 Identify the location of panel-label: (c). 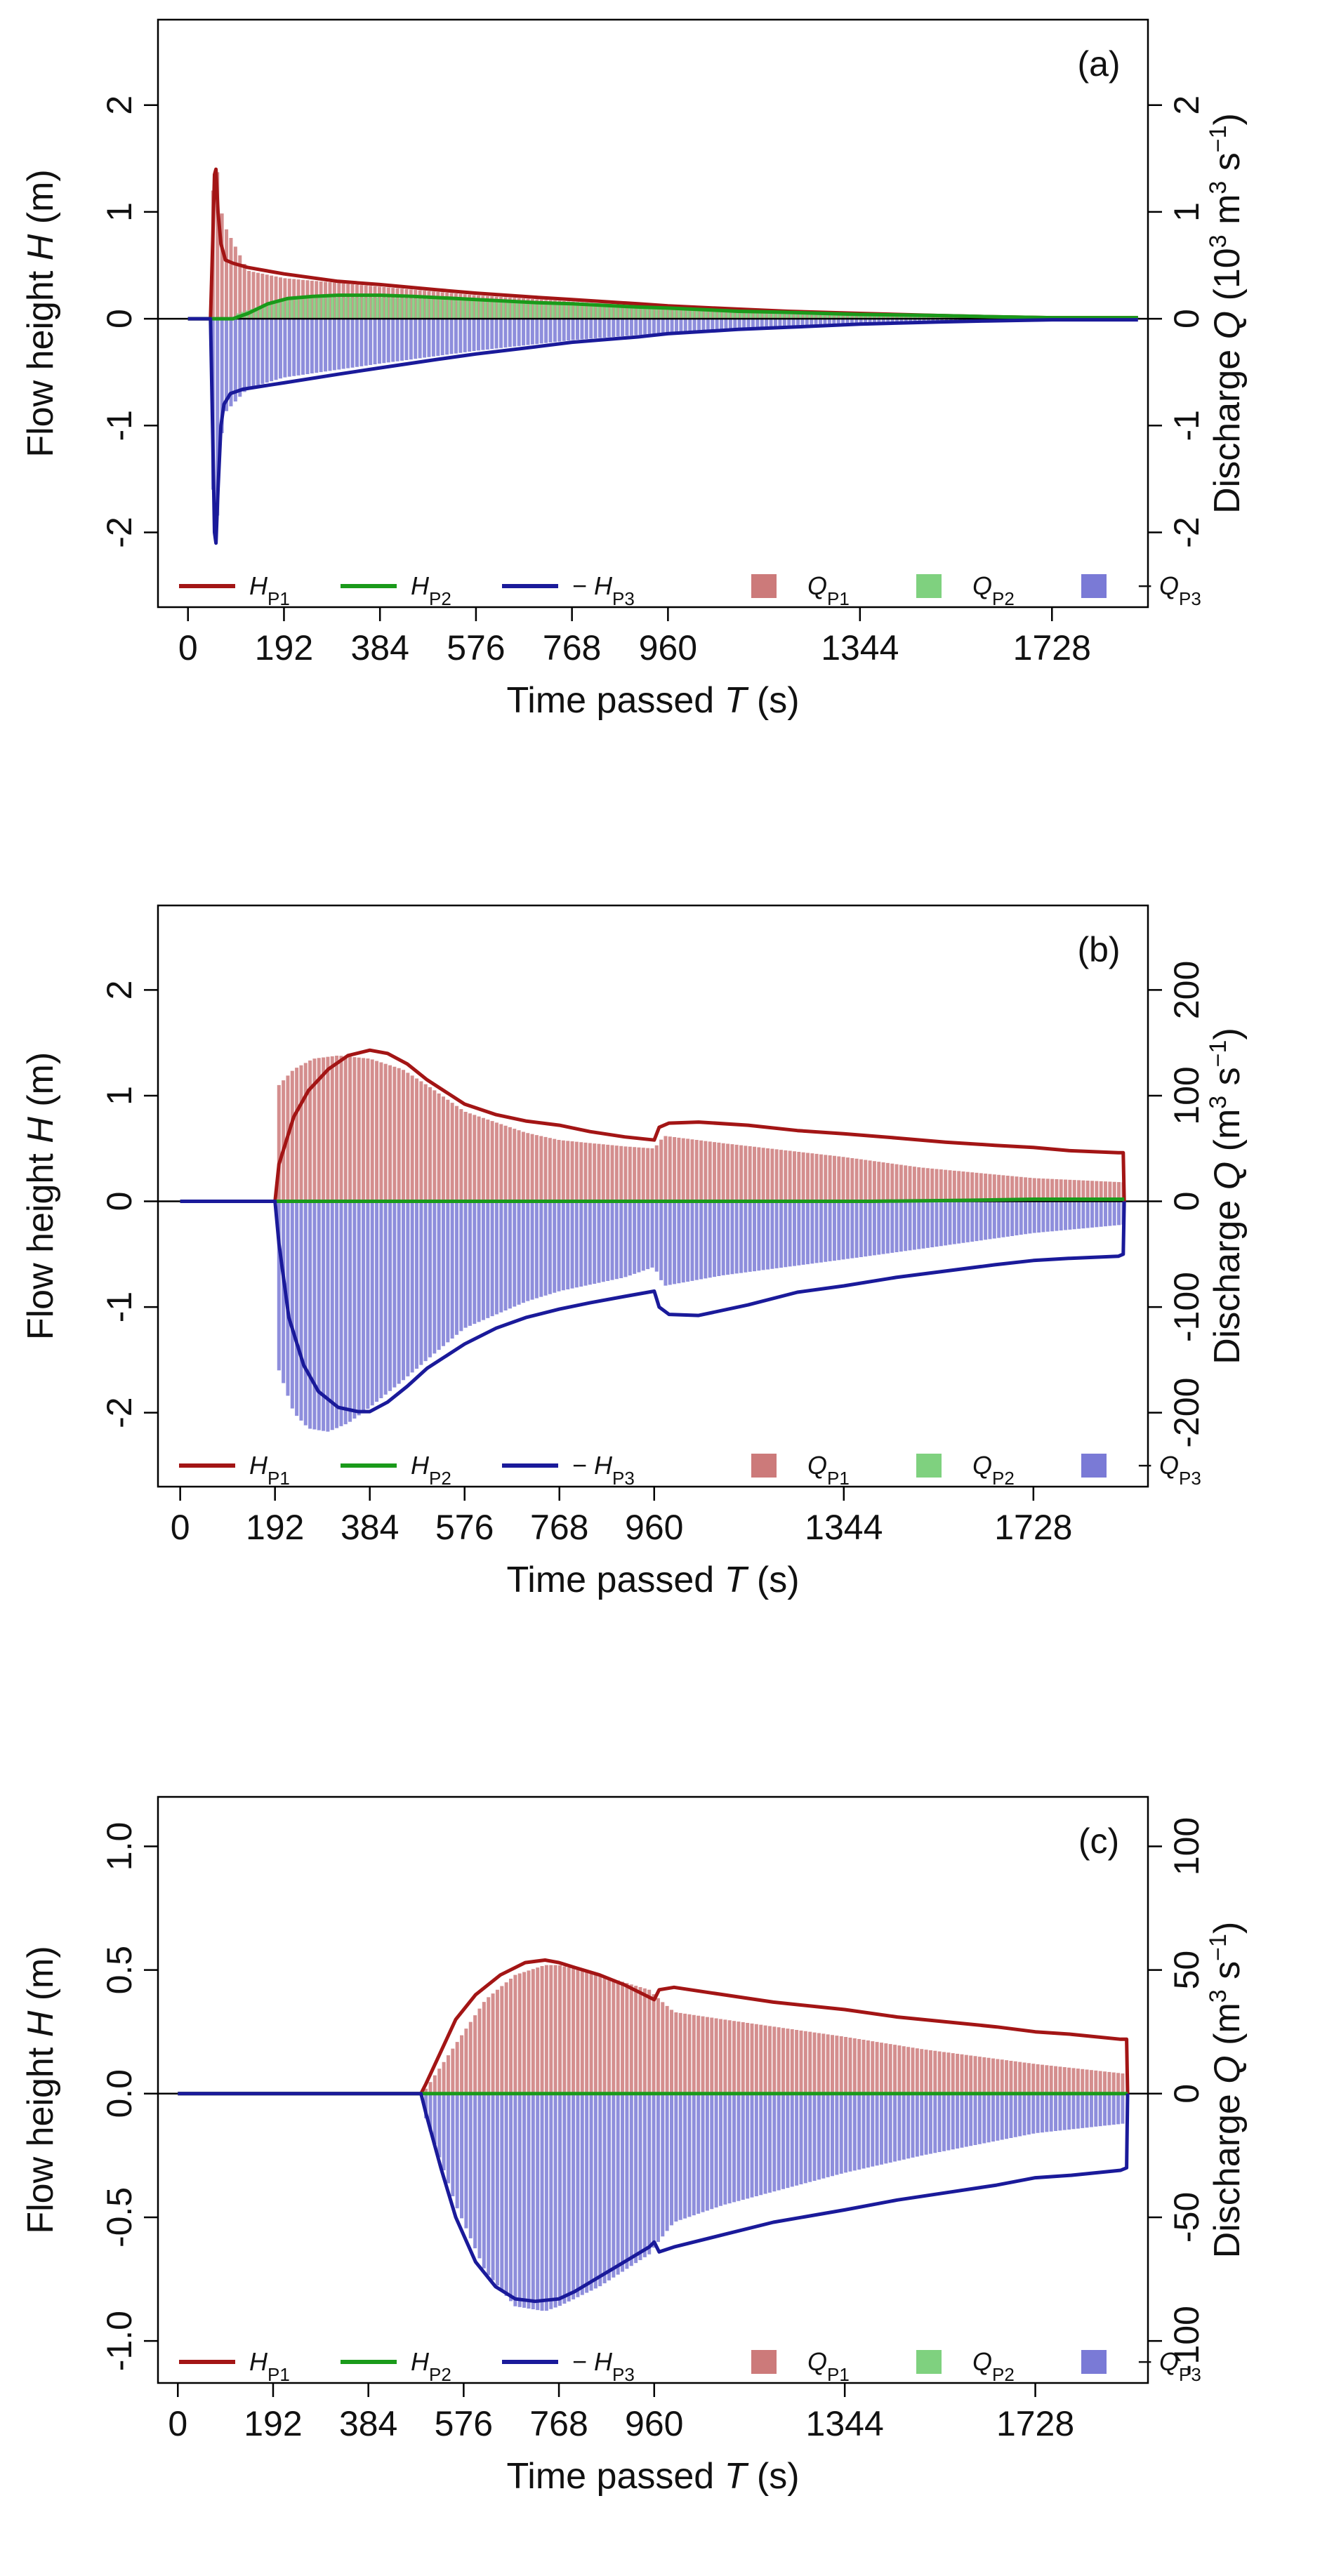
(1098, 1841).